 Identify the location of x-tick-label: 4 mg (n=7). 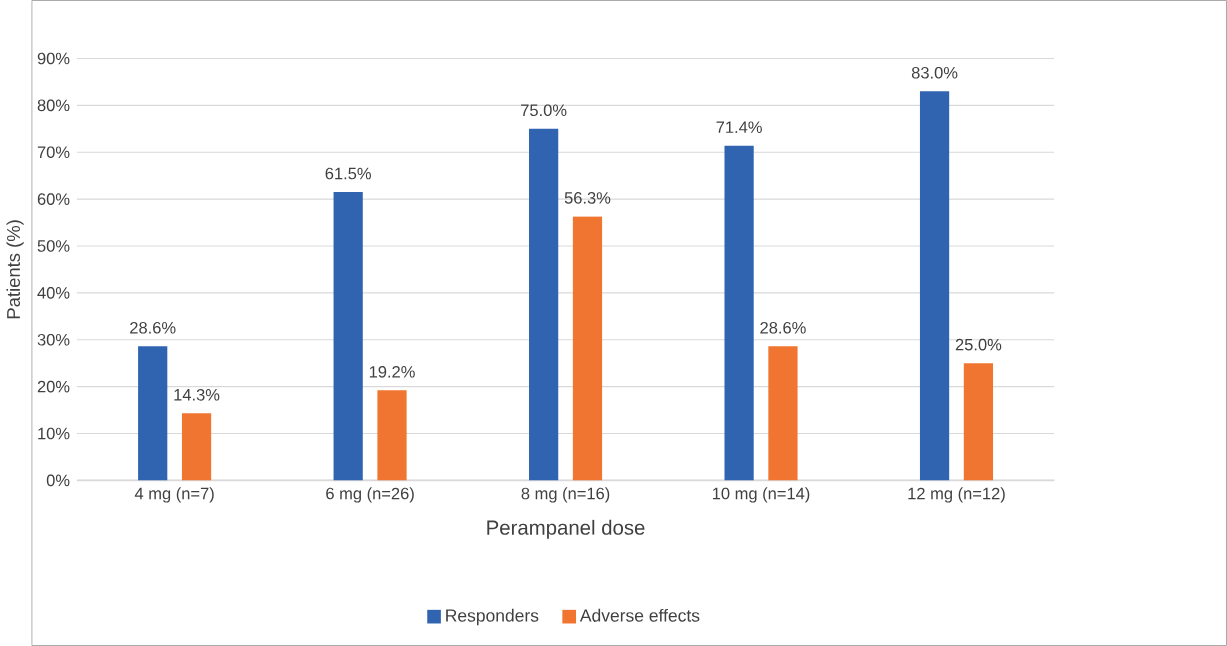
(174, 495).